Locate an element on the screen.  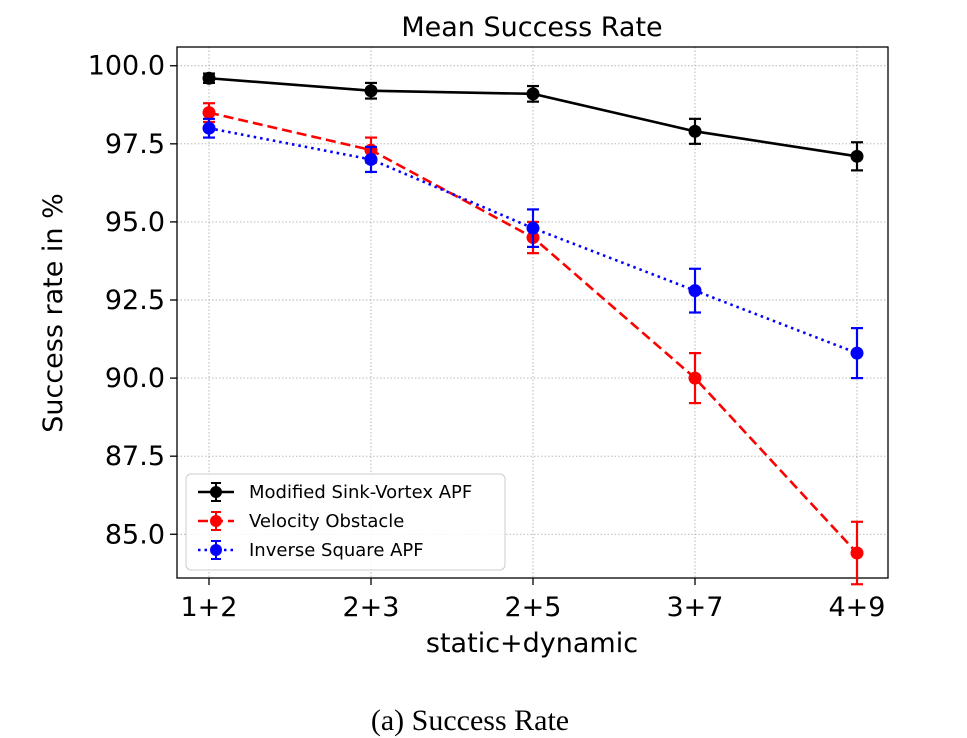
y-tick-label: 97.5 is located at coordinates (135, 144).